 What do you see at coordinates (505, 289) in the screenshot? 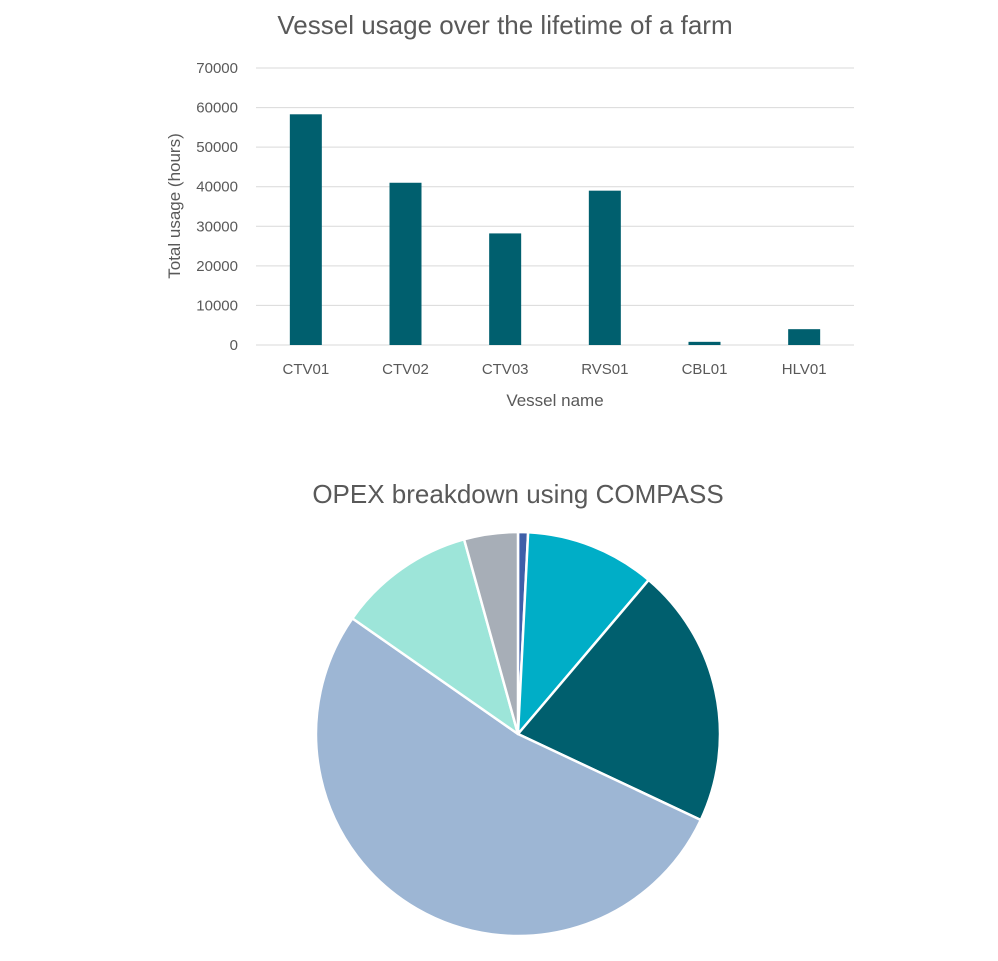
I see `bar-ctv03` at bounding box center [505, 289].